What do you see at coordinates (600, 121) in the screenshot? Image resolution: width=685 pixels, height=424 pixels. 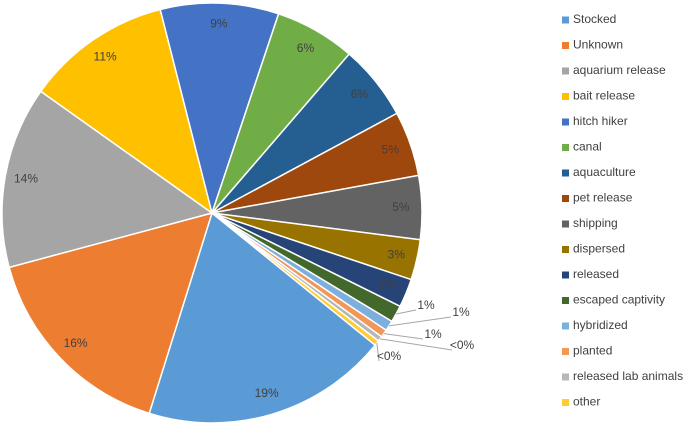 I see `legend-label: hitch hiker` at bounding box center [600, 121].